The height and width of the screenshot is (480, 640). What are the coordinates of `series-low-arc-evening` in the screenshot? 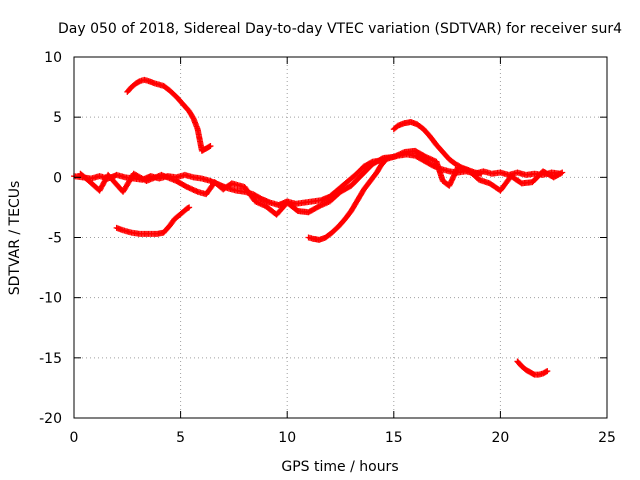 It's located at (532, 368).